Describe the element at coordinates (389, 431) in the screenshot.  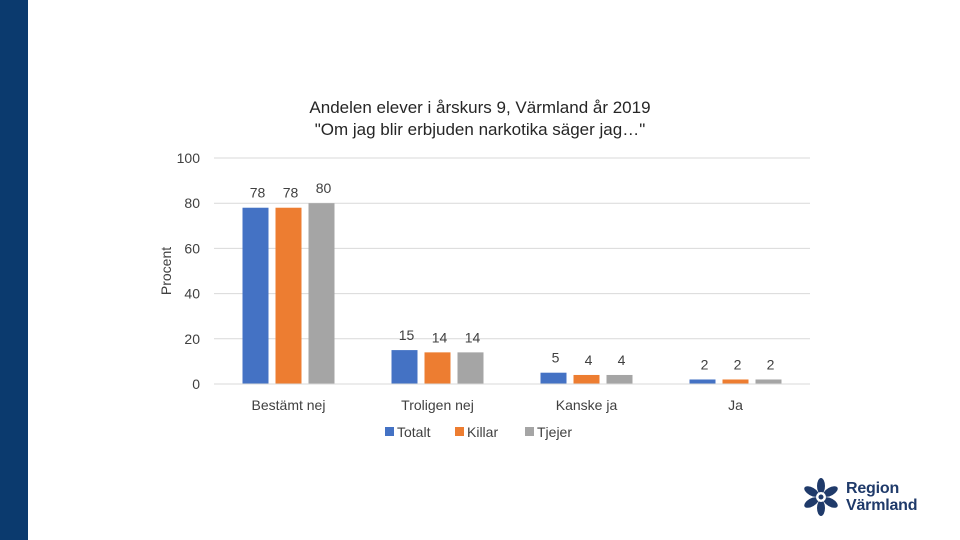
I see `legend-swatch-totalt` at that location.